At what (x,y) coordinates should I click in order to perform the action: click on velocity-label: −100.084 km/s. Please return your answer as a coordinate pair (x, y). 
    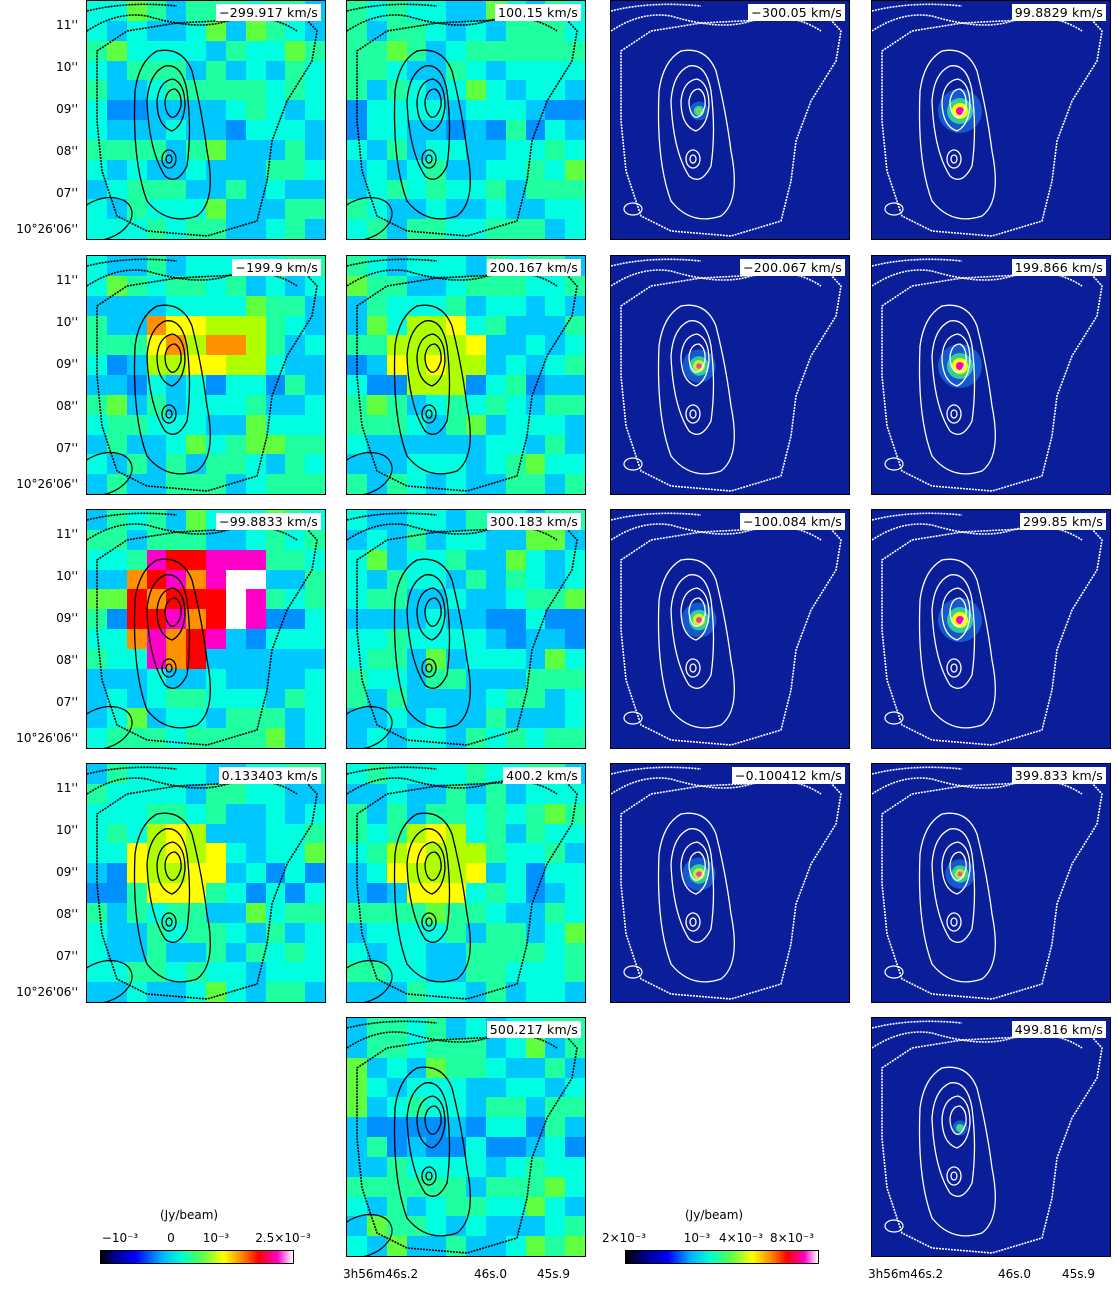
    Looking at the image, I should click on (792, 521).